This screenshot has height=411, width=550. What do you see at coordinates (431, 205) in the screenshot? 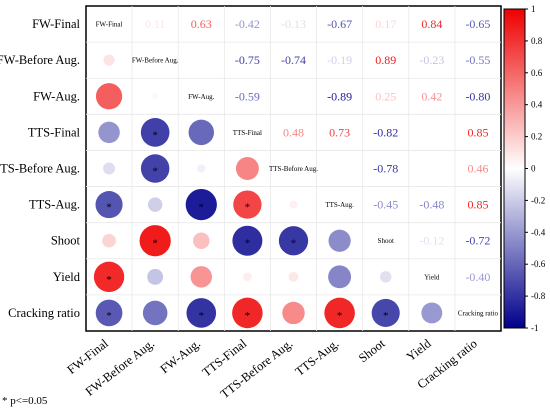
I see `correlation-value: -0.48` at bounding box center [431, 205].